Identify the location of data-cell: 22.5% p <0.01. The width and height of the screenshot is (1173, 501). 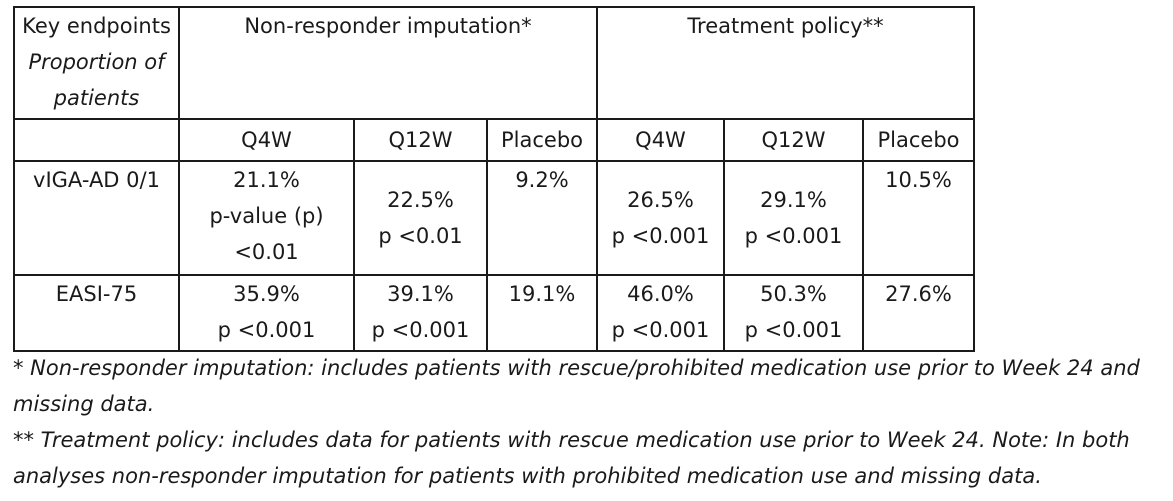
(420, 218).